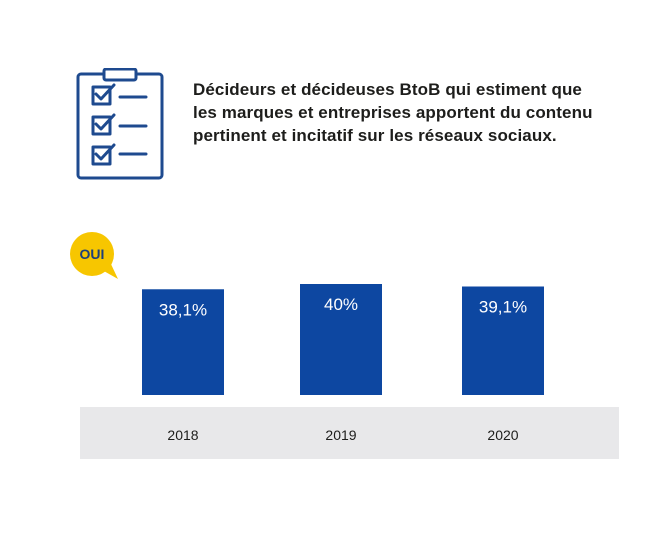 The image size is (664, 548). I want to click on x-axis-band, so click(349, 433).